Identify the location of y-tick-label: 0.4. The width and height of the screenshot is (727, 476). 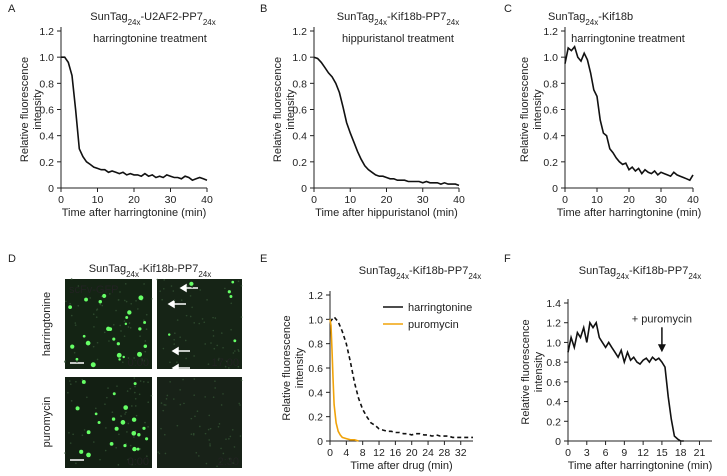
(299, 137).